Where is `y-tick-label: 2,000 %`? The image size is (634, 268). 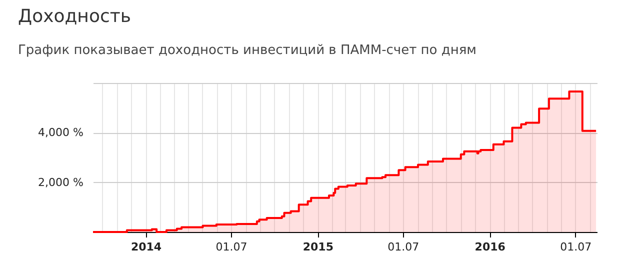 y-tick-label: 2,000 % is located at coordinates (61, 182).